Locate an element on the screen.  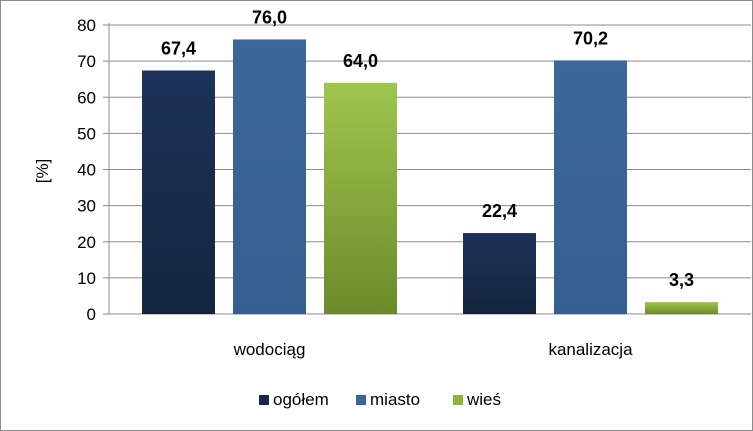
y-axis-title: [%] is located at coordinates (42, 171).